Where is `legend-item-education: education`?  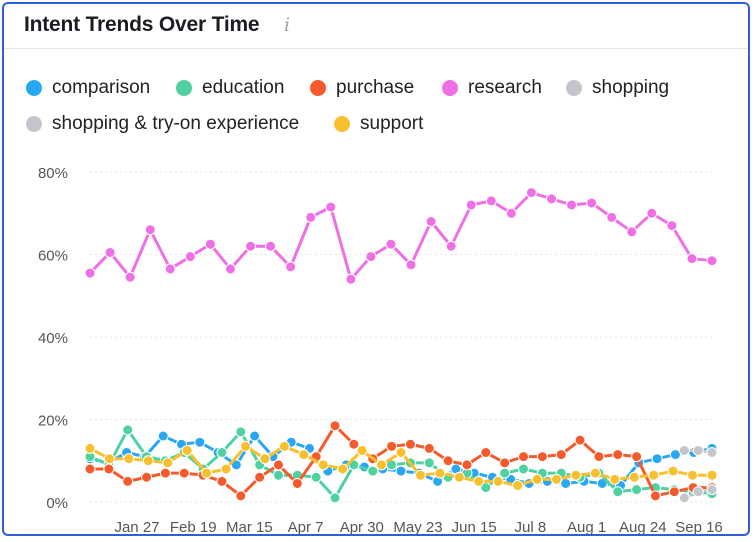 legend-item-education: education is located at coordinates (230, 88).